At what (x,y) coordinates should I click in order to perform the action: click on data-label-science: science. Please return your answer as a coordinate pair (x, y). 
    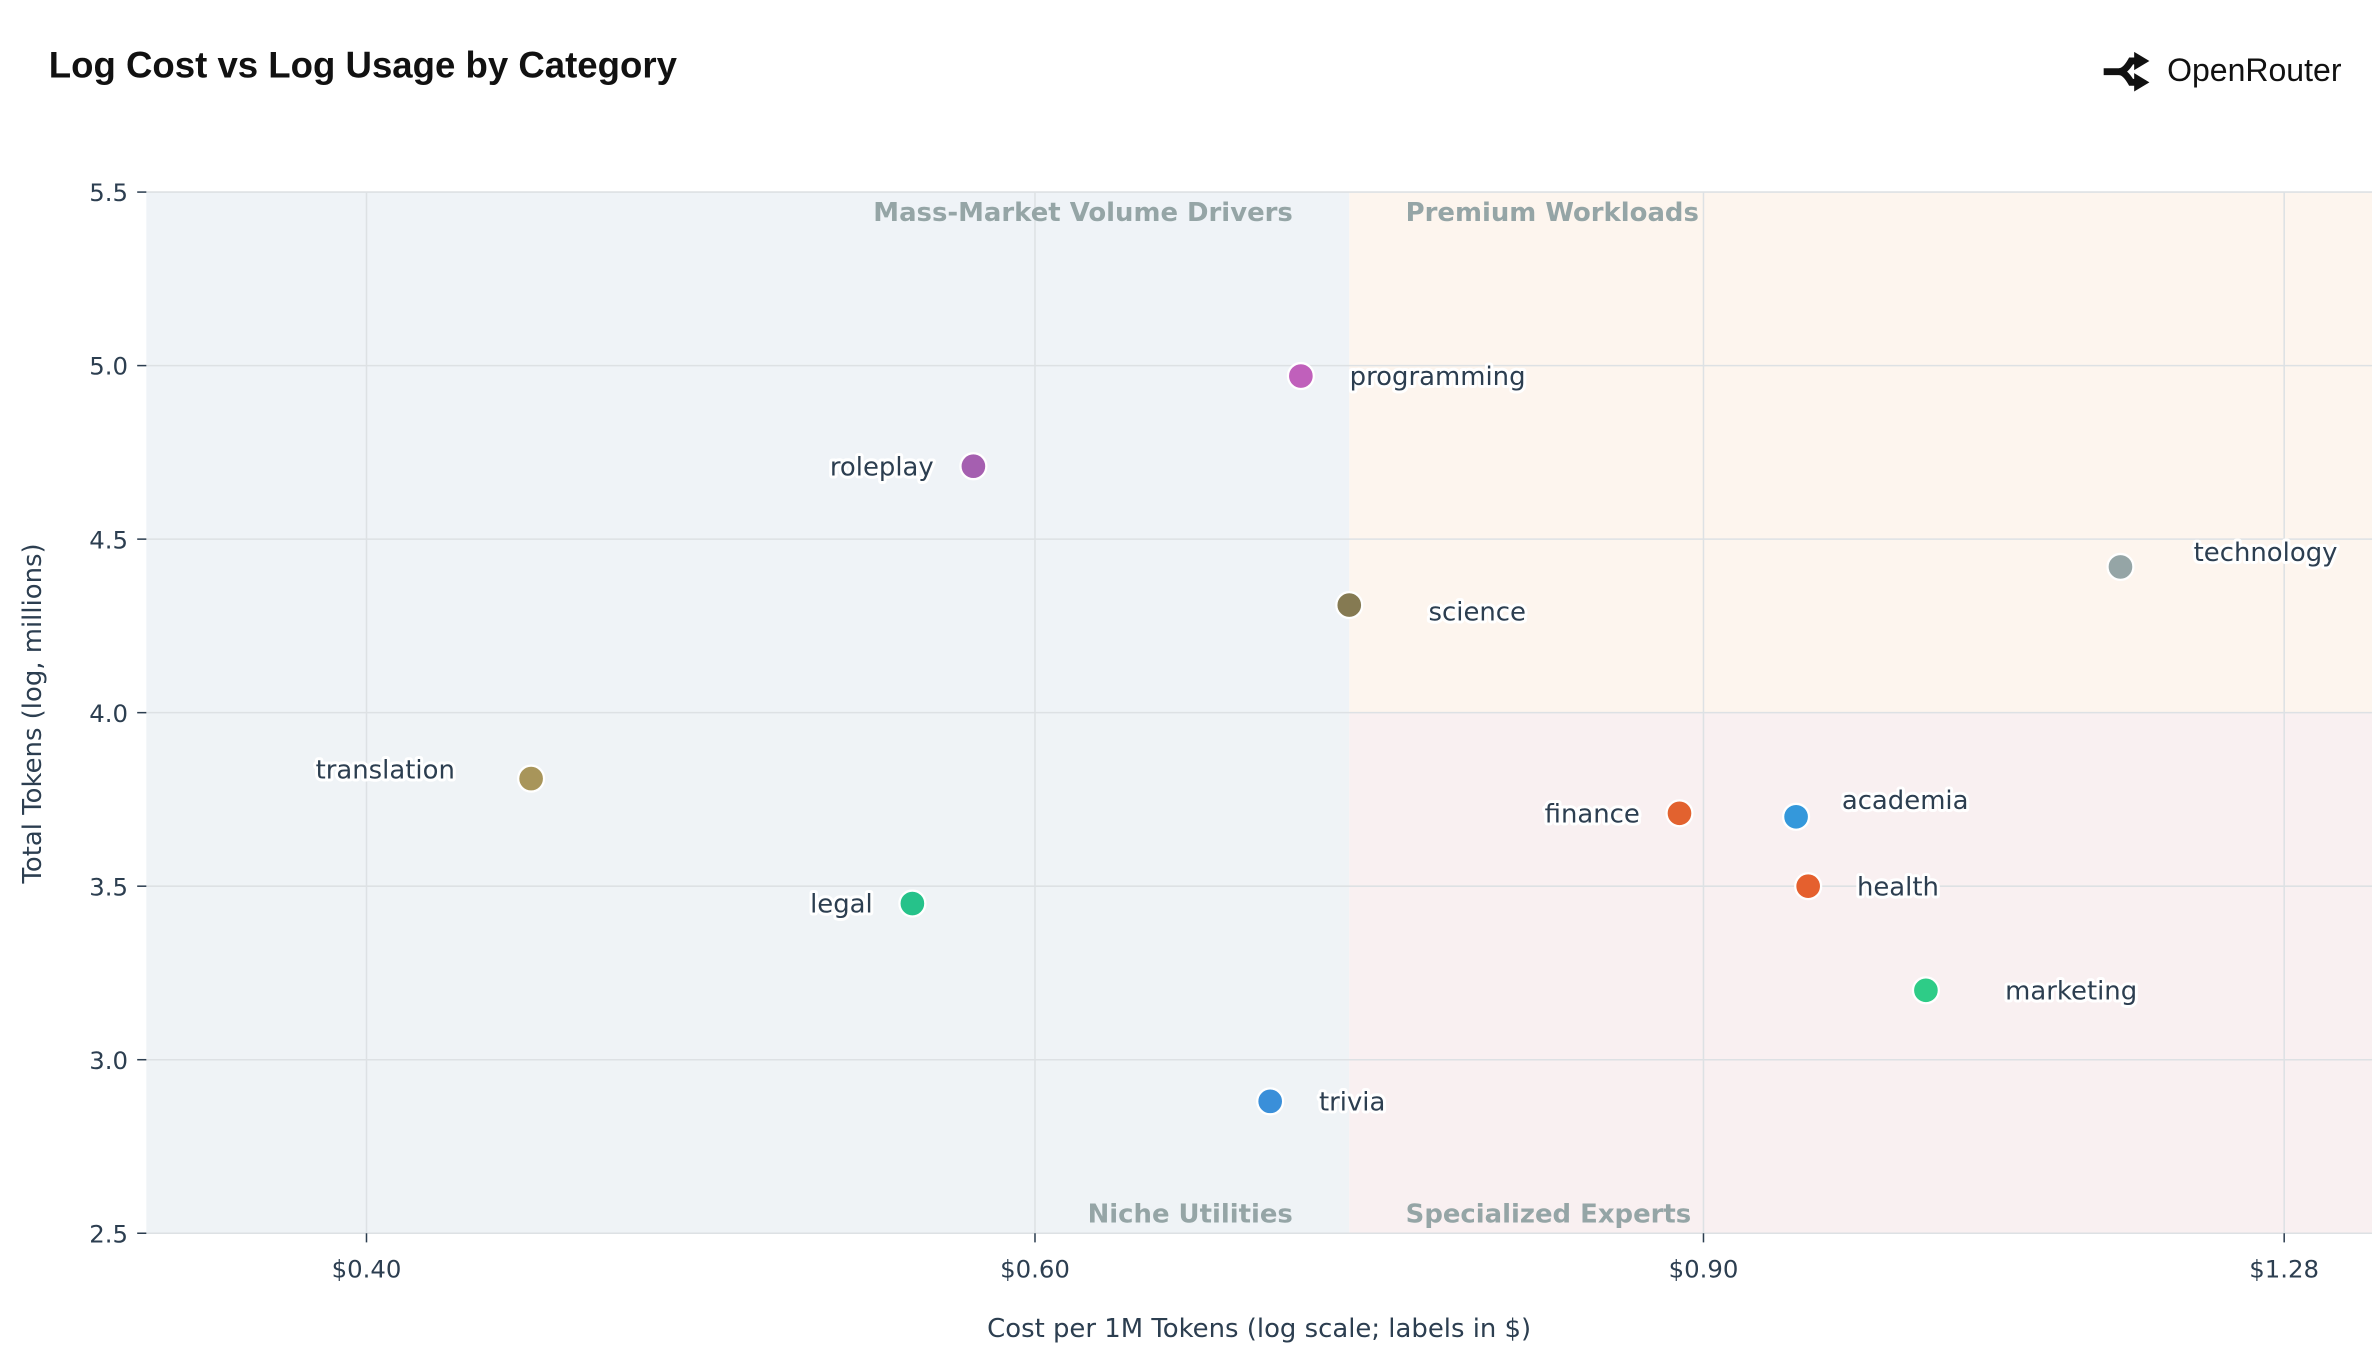
    Looking at the image, I should click on (1477, 612).